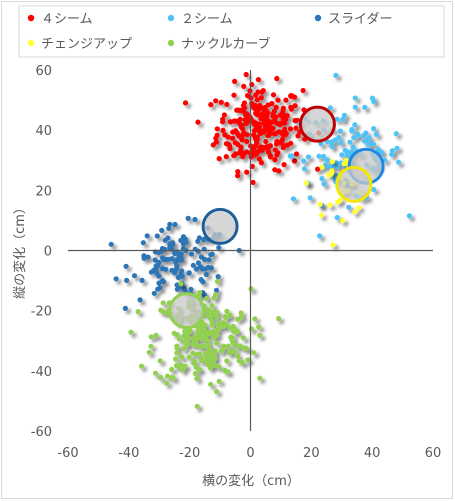 The height and width of the screenshot is (501, 455). Describe the element at coordinates (41, 372) in the screenshot. I see `y-tick-label: -40` at that location.